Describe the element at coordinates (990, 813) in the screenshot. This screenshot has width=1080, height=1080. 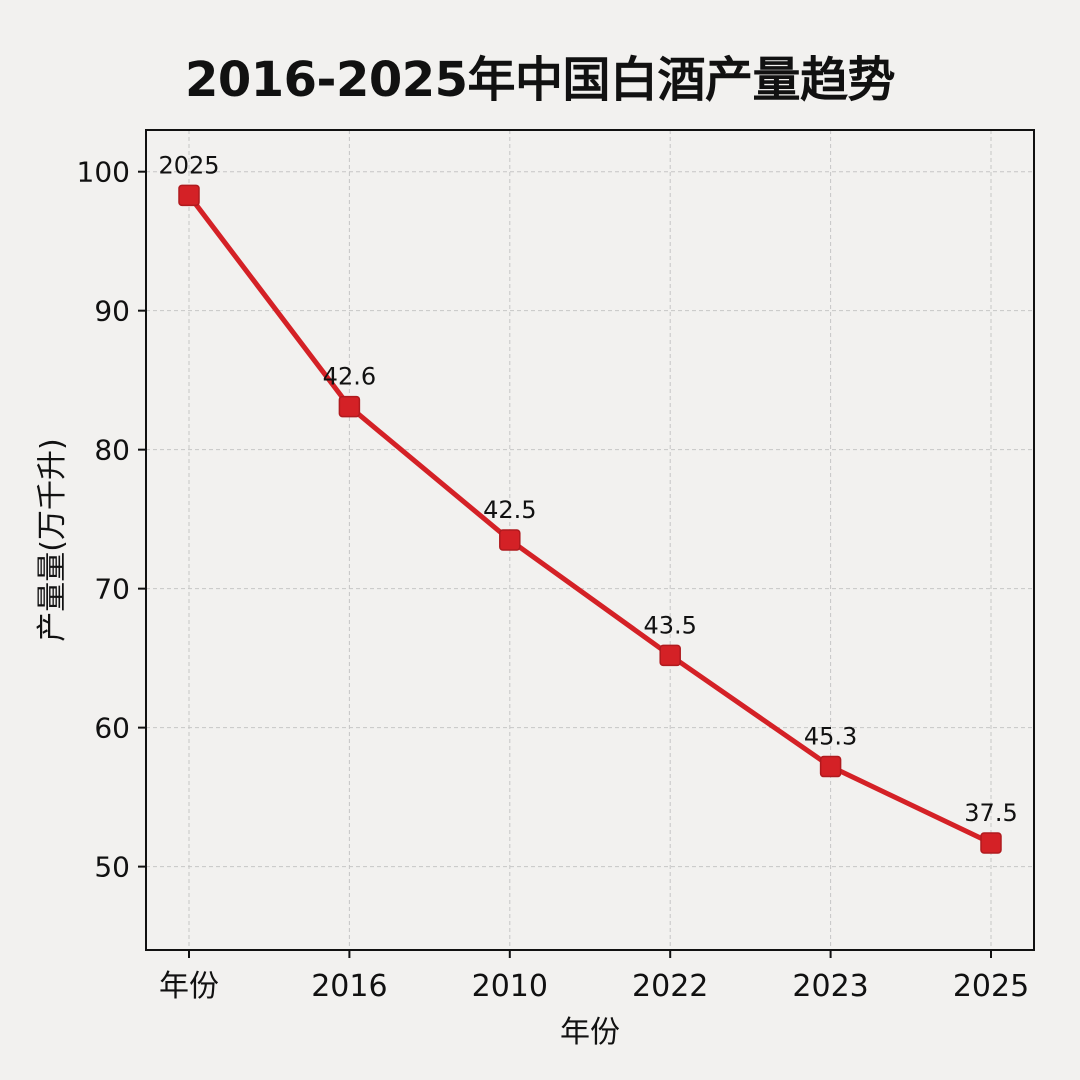
I see `data-label: 37.5` at that location.